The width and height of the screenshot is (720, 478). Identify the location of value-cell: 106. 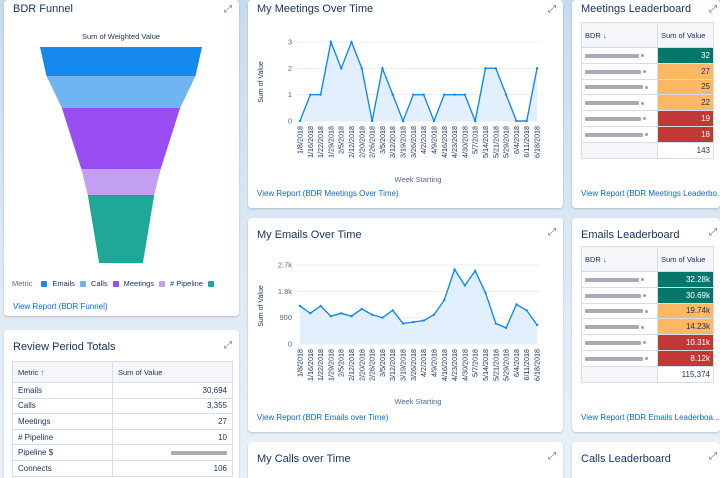
(172, 468).